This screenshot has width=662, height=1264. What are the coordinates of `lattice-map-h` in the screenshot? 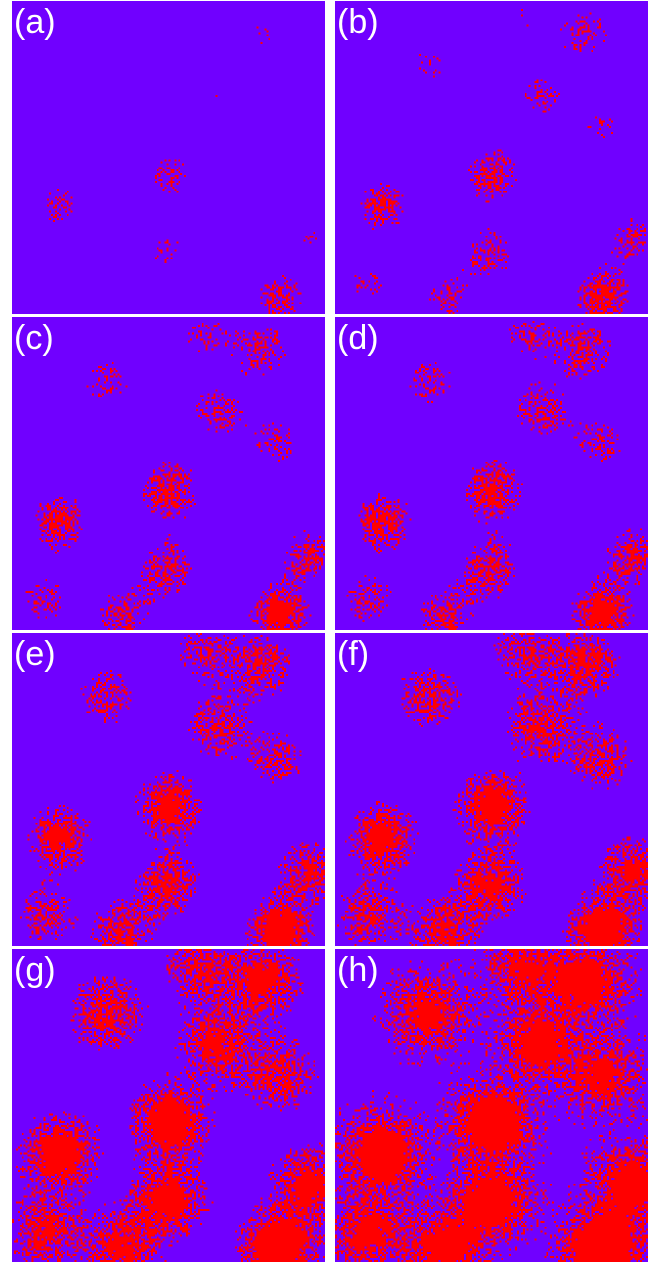 It's located at (491, 1105).